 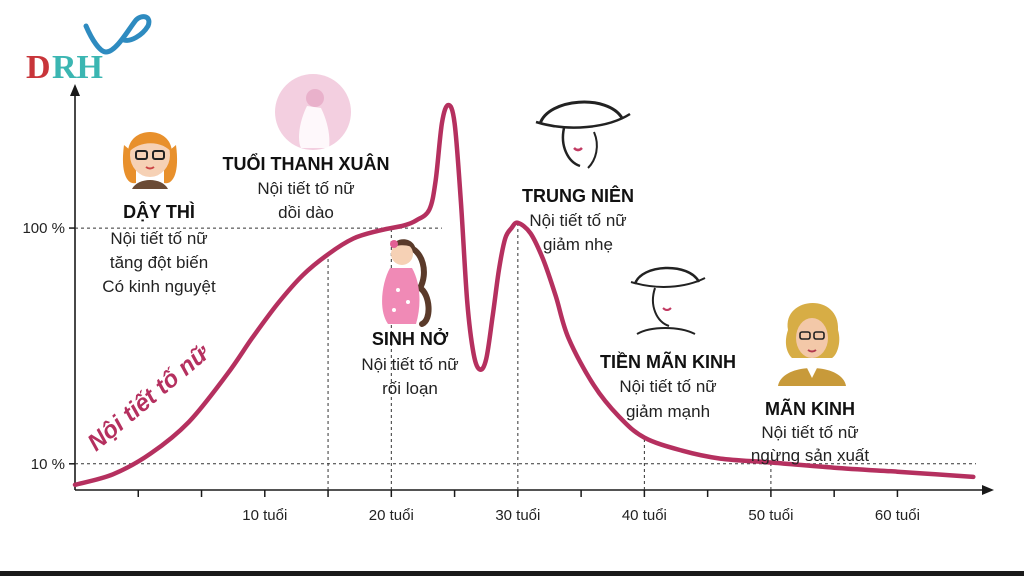 I want to click on stage-middle-age: TRUNG NIÊN Nội tiết tố nữ giảm nhẹ, so click(x=578, y=219).